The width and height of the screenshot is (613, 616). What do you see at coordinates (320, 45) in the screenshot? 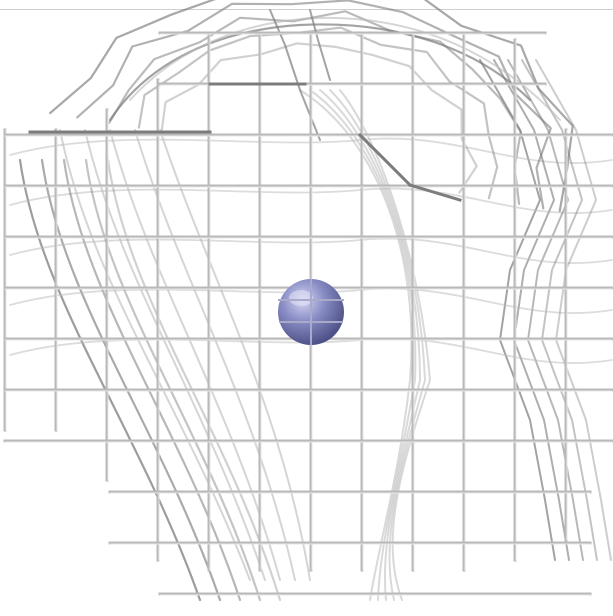
I see `mesh-top-strand` at bounding box center [320, 45].